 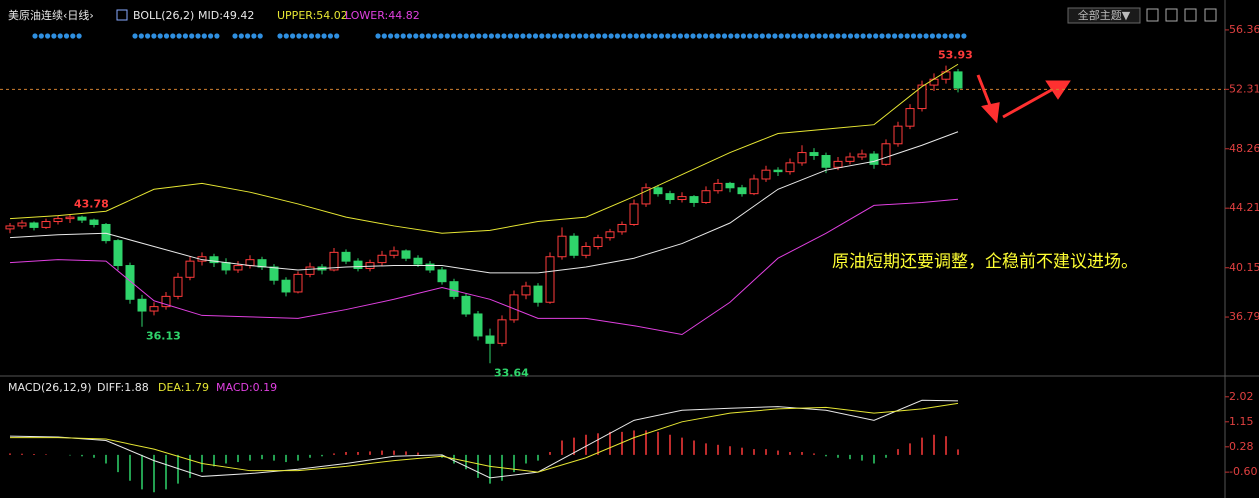 What do you see at coordinates (163, 336) in the screenshot?
I see `extreme-label: 36.13` at bounding box center [163, 336].